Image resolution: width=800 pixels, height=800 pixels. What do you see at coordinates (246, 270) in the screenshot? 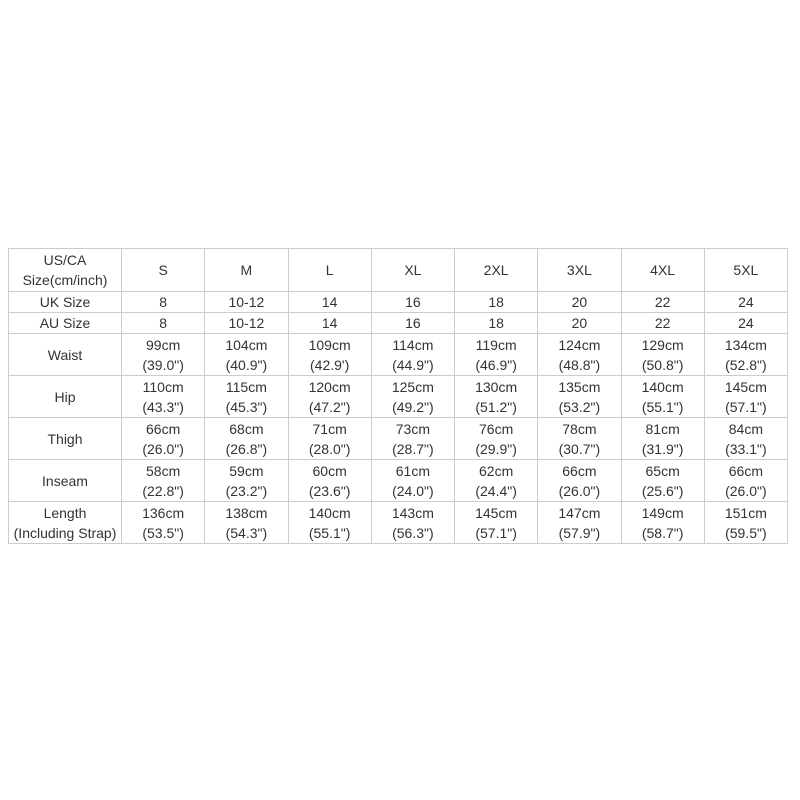
I see `size-header-cell: M` at bounding box center [246, 270].